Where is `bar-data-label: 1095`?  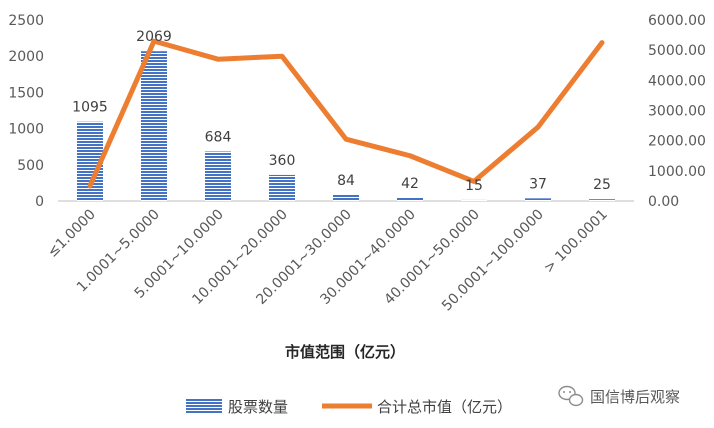 bar-data-label: 1095 is located at coordinates (90, 108).